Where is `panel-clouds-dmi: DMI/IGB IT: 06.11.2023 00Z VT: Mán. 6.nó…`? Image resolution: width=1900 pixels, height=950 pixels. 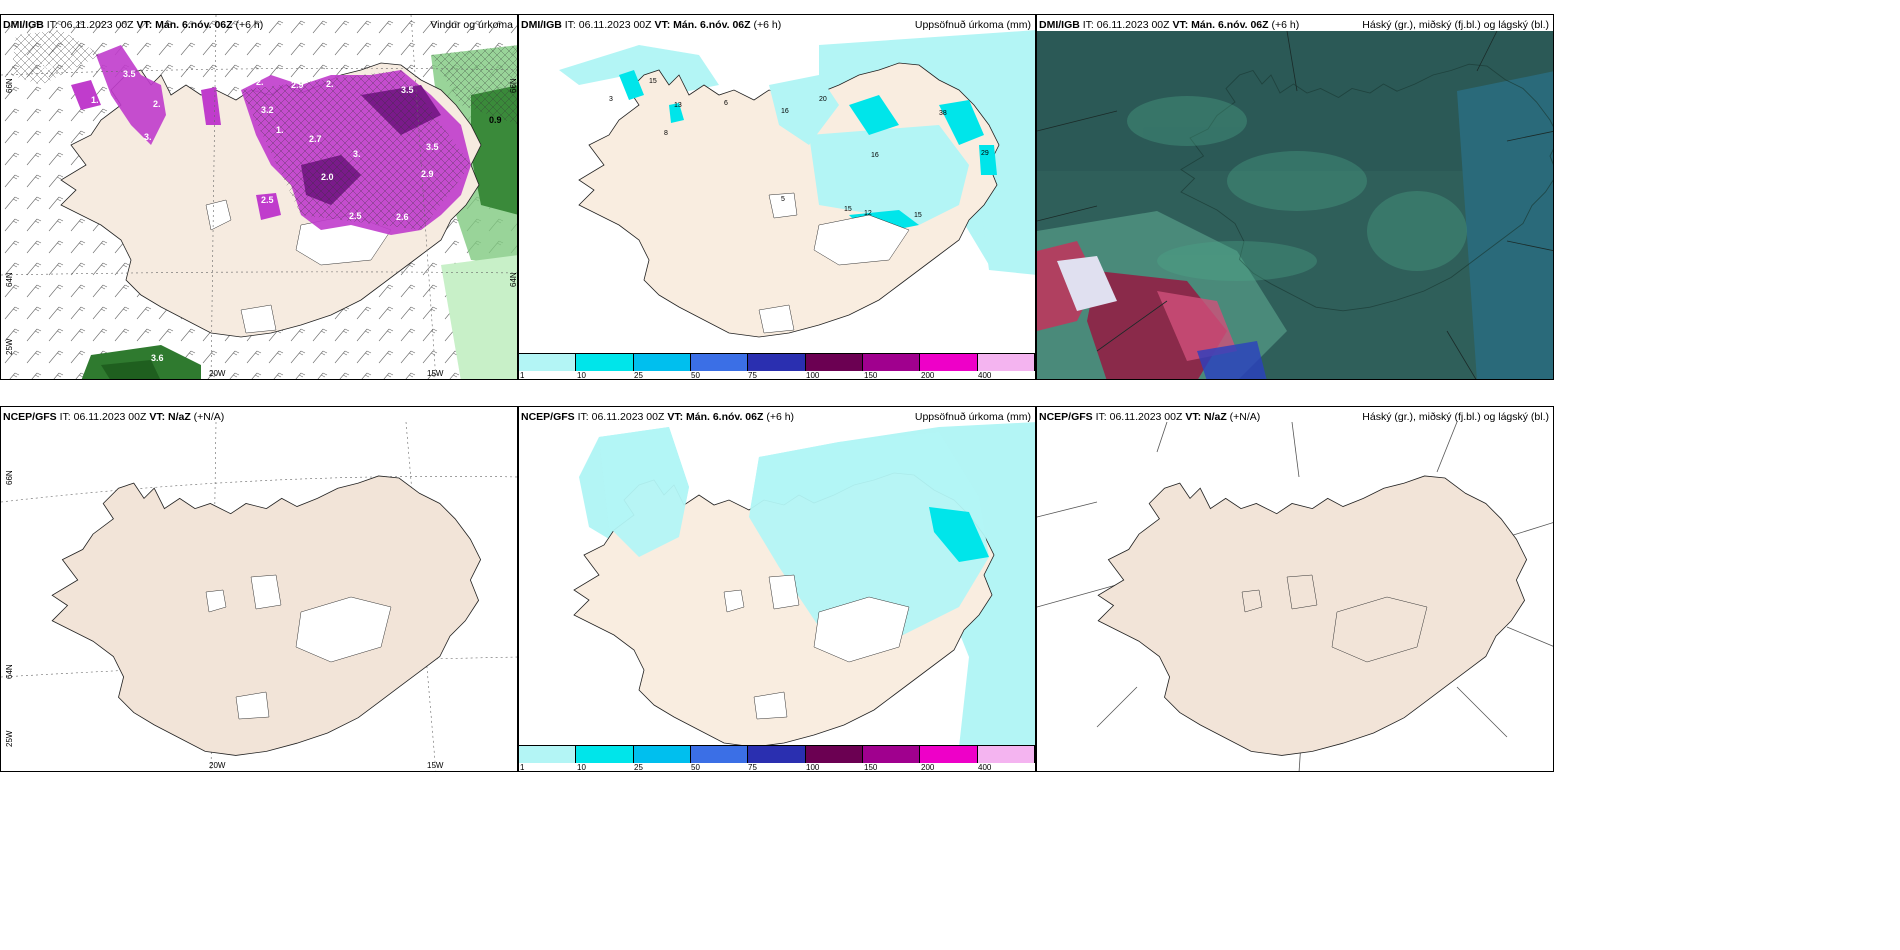 panel-clouds-dmi: DMI/IGB IT: 06.11.2023 00Z VT: Mán. 6.nó… is located at coordinates (1295, 197).